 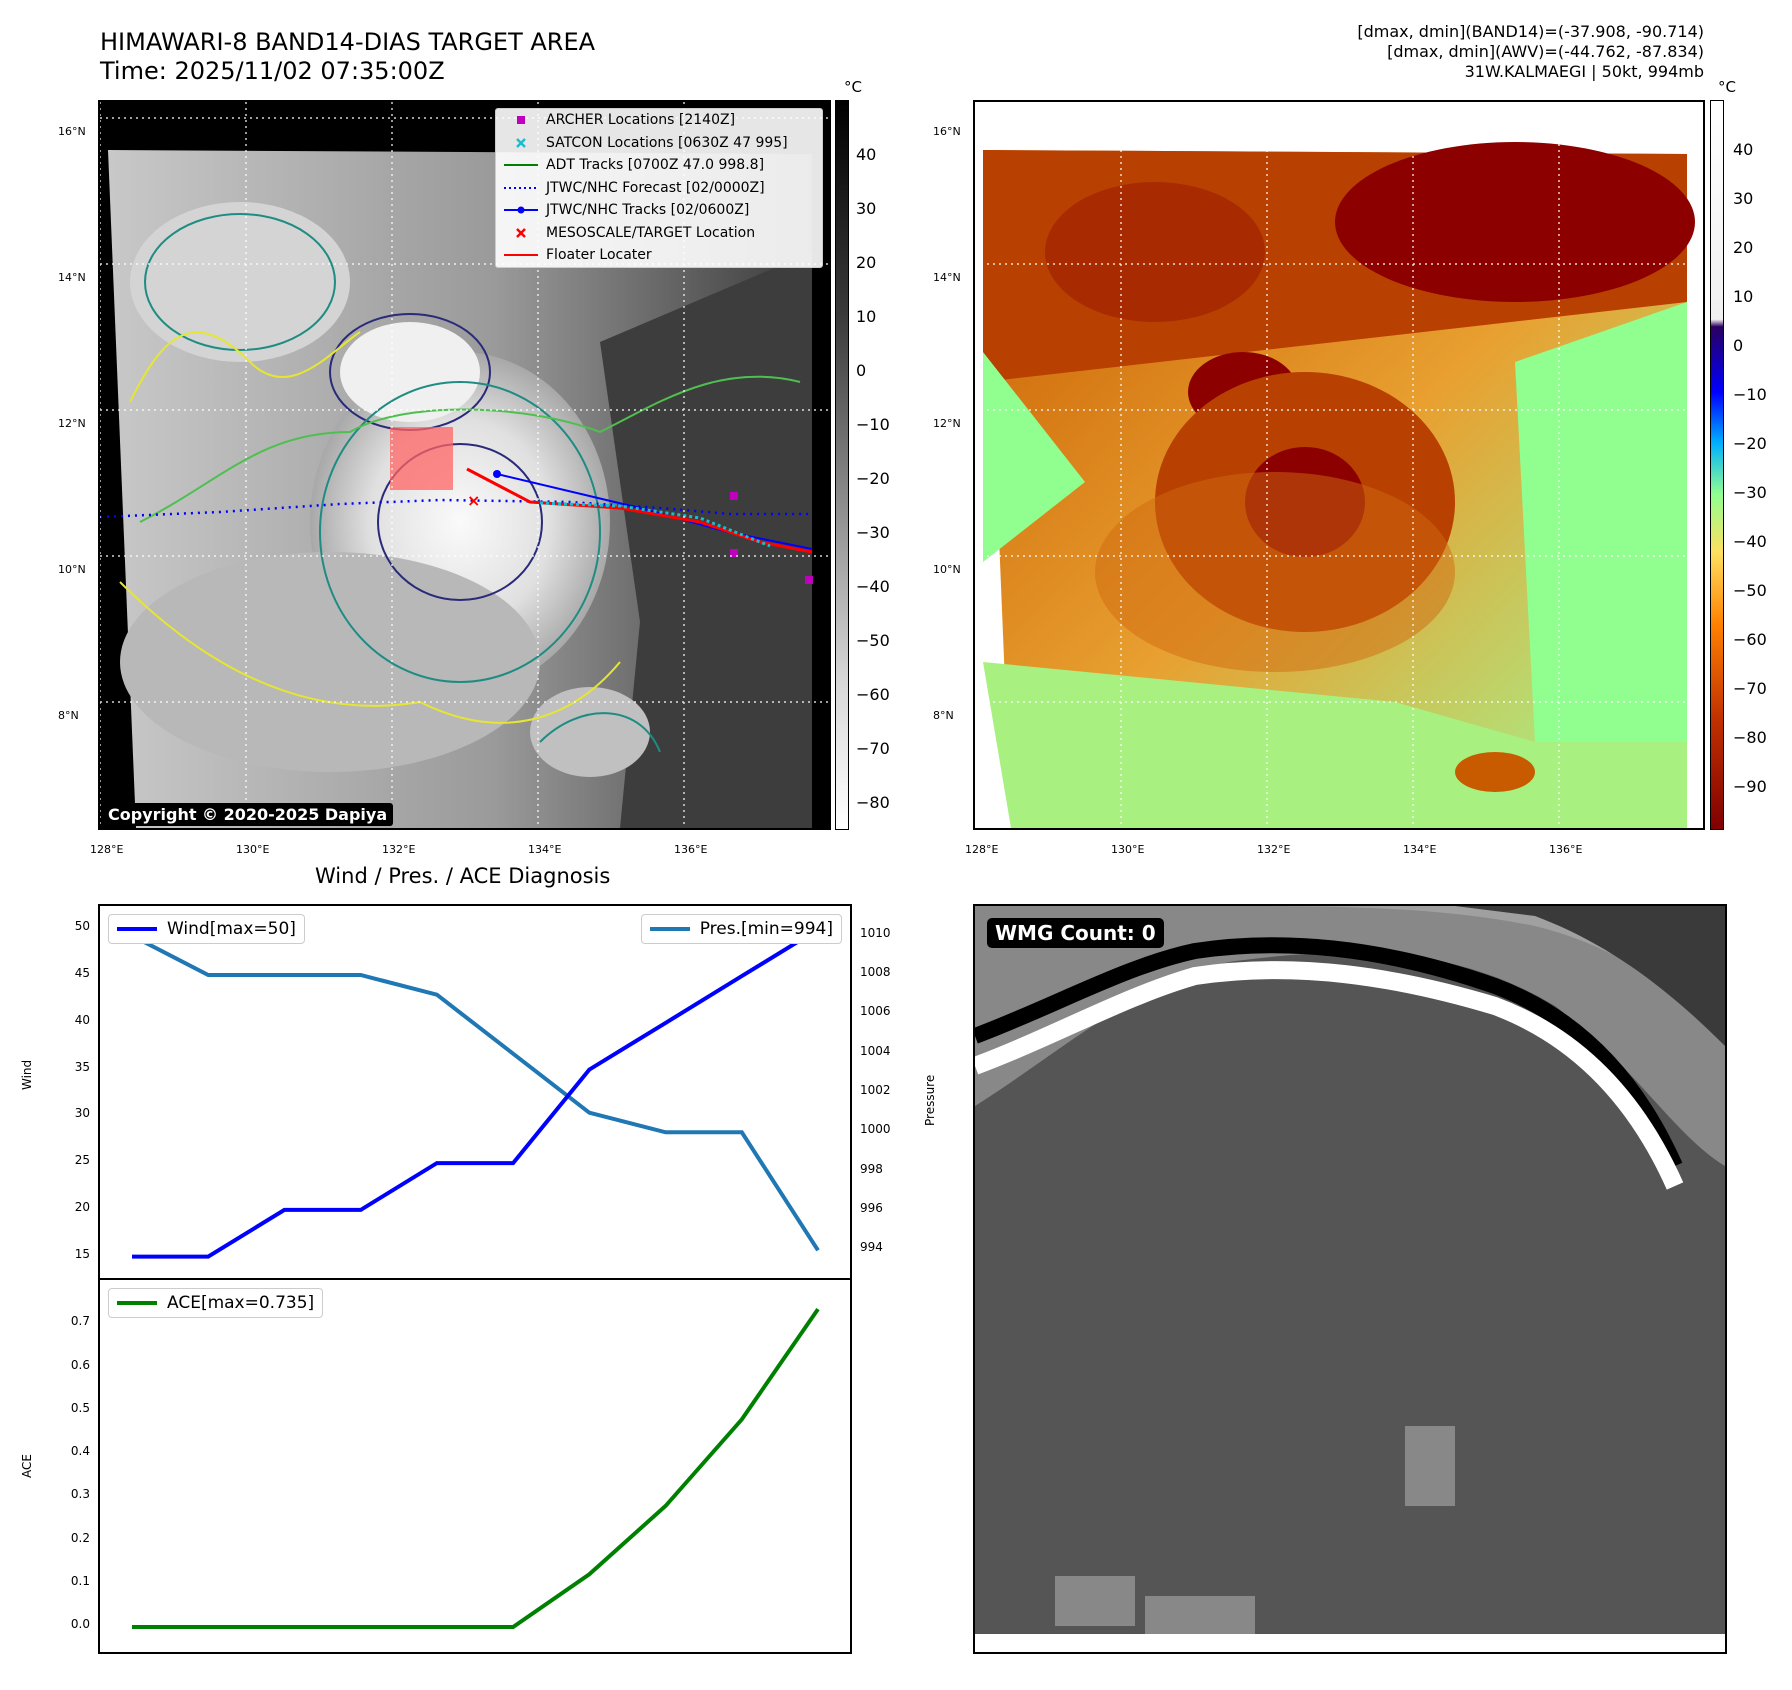 I want to click on ir-colorbar-tick: −60, so click(x=873, y=694).